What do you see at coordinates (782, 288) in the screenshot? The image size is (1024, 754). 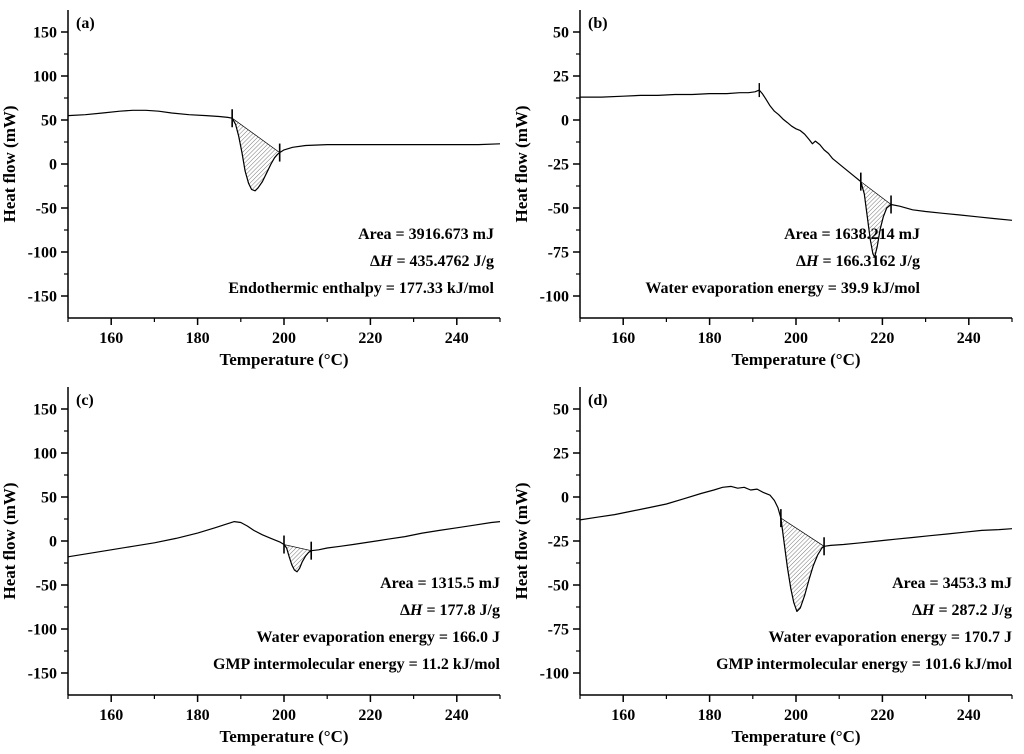 I see `annotation-line: Water evaporation energy = 39.9 kJ/mol` at bounding box center [782, 288].